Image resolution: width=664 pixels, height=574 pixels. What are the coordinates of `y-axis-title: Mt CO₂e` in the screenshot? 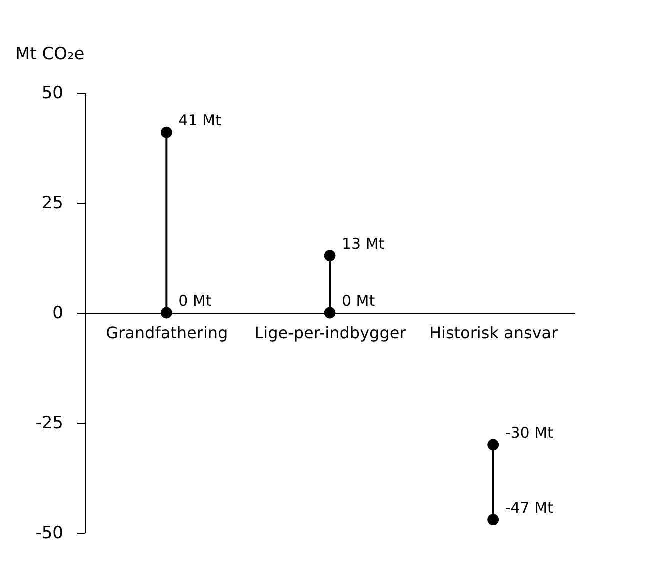 It's located at (50, 54).